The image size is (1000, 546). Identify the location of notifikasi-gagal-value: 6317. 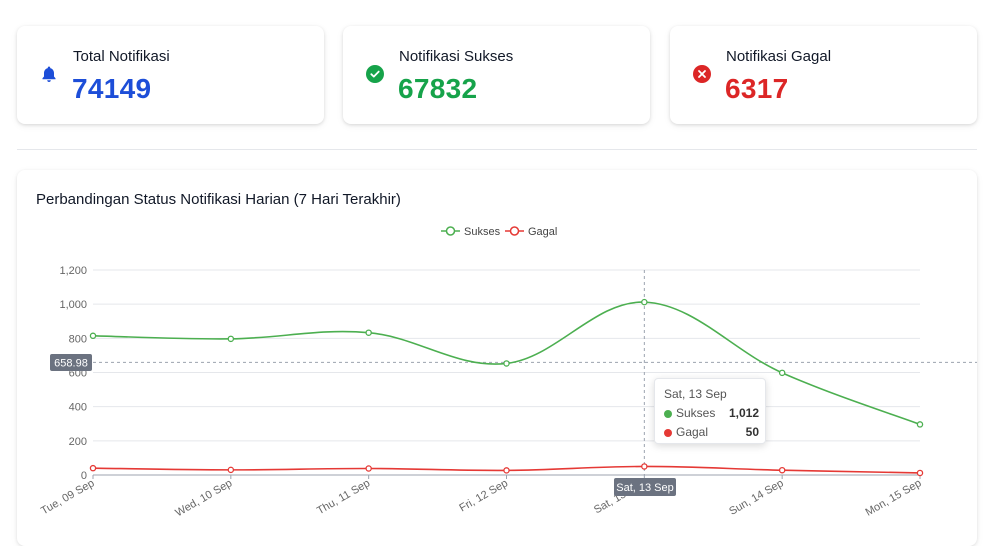
(757, 88).